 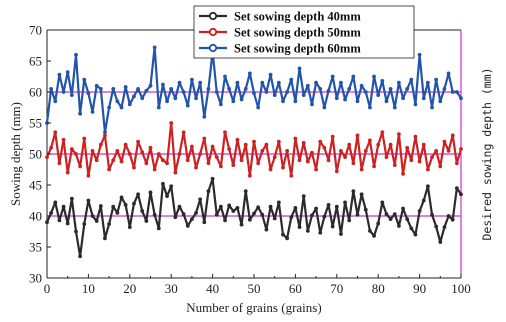 I want to click on legend-label: Set sowing depth 60mm, so click(x=297, y=49).